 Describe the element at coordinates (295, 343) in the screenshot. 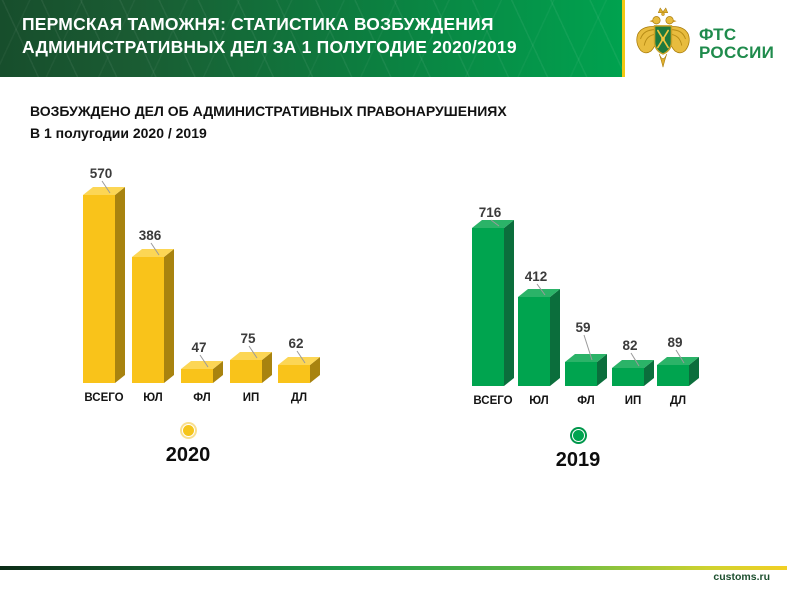

I see `bar-value-label: 62` at that location.